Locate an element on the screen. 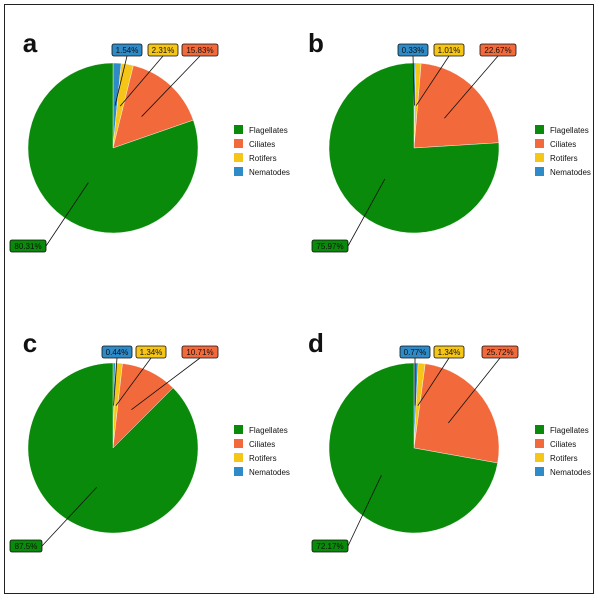 Image resolution: width=600 pixels, height=600 pixels. panel-letter: c is located at coordinates (30, 343).